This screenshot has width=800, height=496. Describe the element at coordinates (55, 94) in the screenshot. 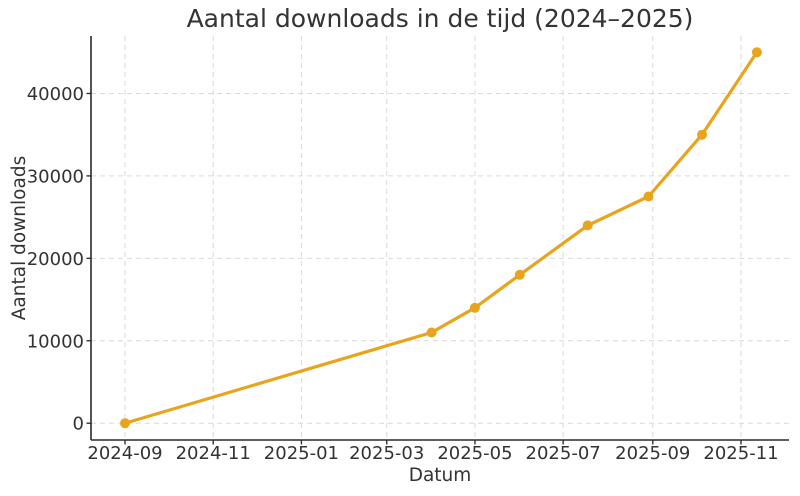

I see `y-tick-label: 40000` at that location.